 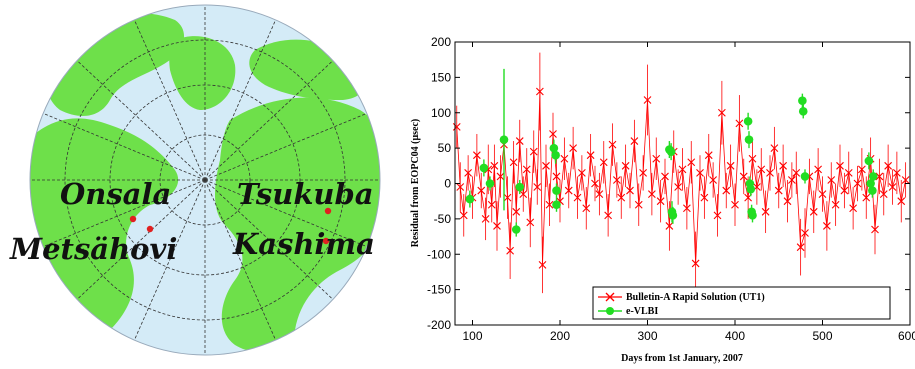 What do you see at coordinates (647, 336) in the screenshot?
I see `x-tick-label: 300` at bounding box center [647, 336].